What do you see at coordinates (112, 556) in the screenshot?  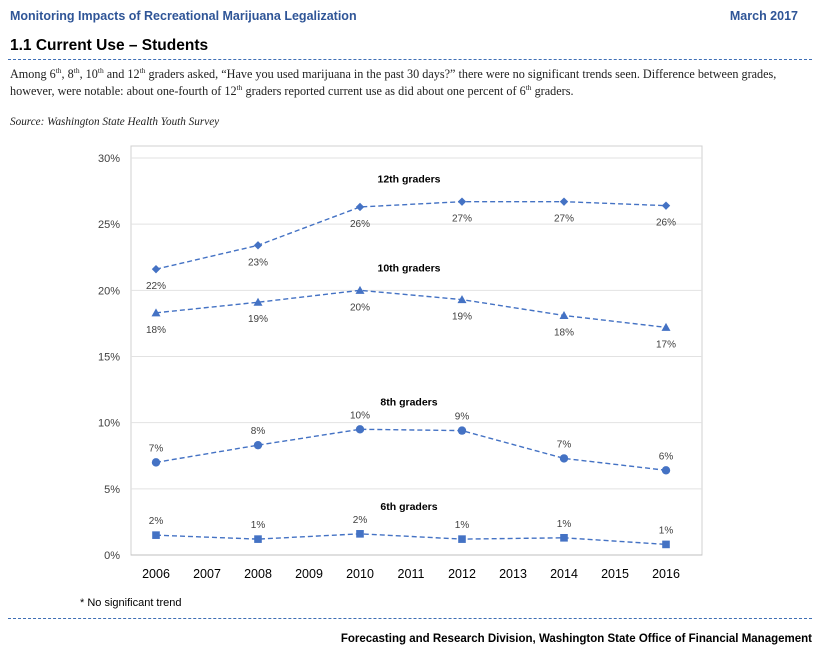 I see `y-tick-label: 0%` at bounding box center [112, 556].